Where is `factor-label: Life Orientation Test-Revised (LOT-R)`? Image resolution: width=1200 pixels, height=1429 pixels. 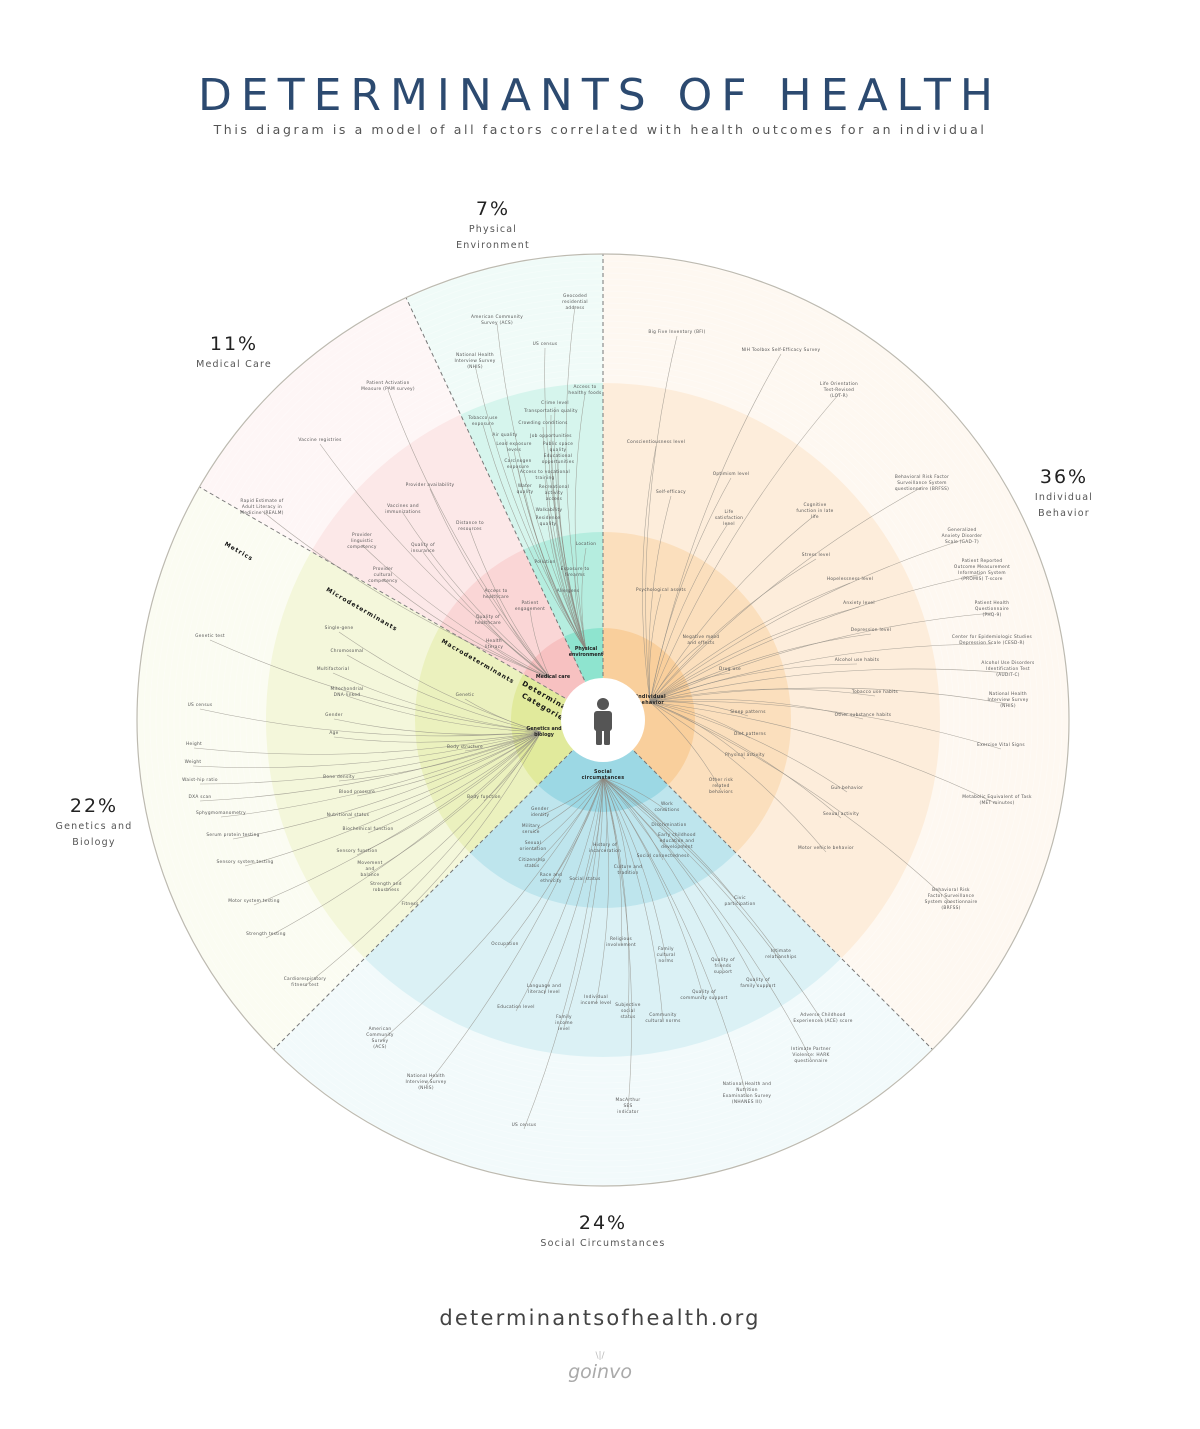 factor-label: Life Orientation Test-Revised (LOT-R) is located at coordinates (839, 390).